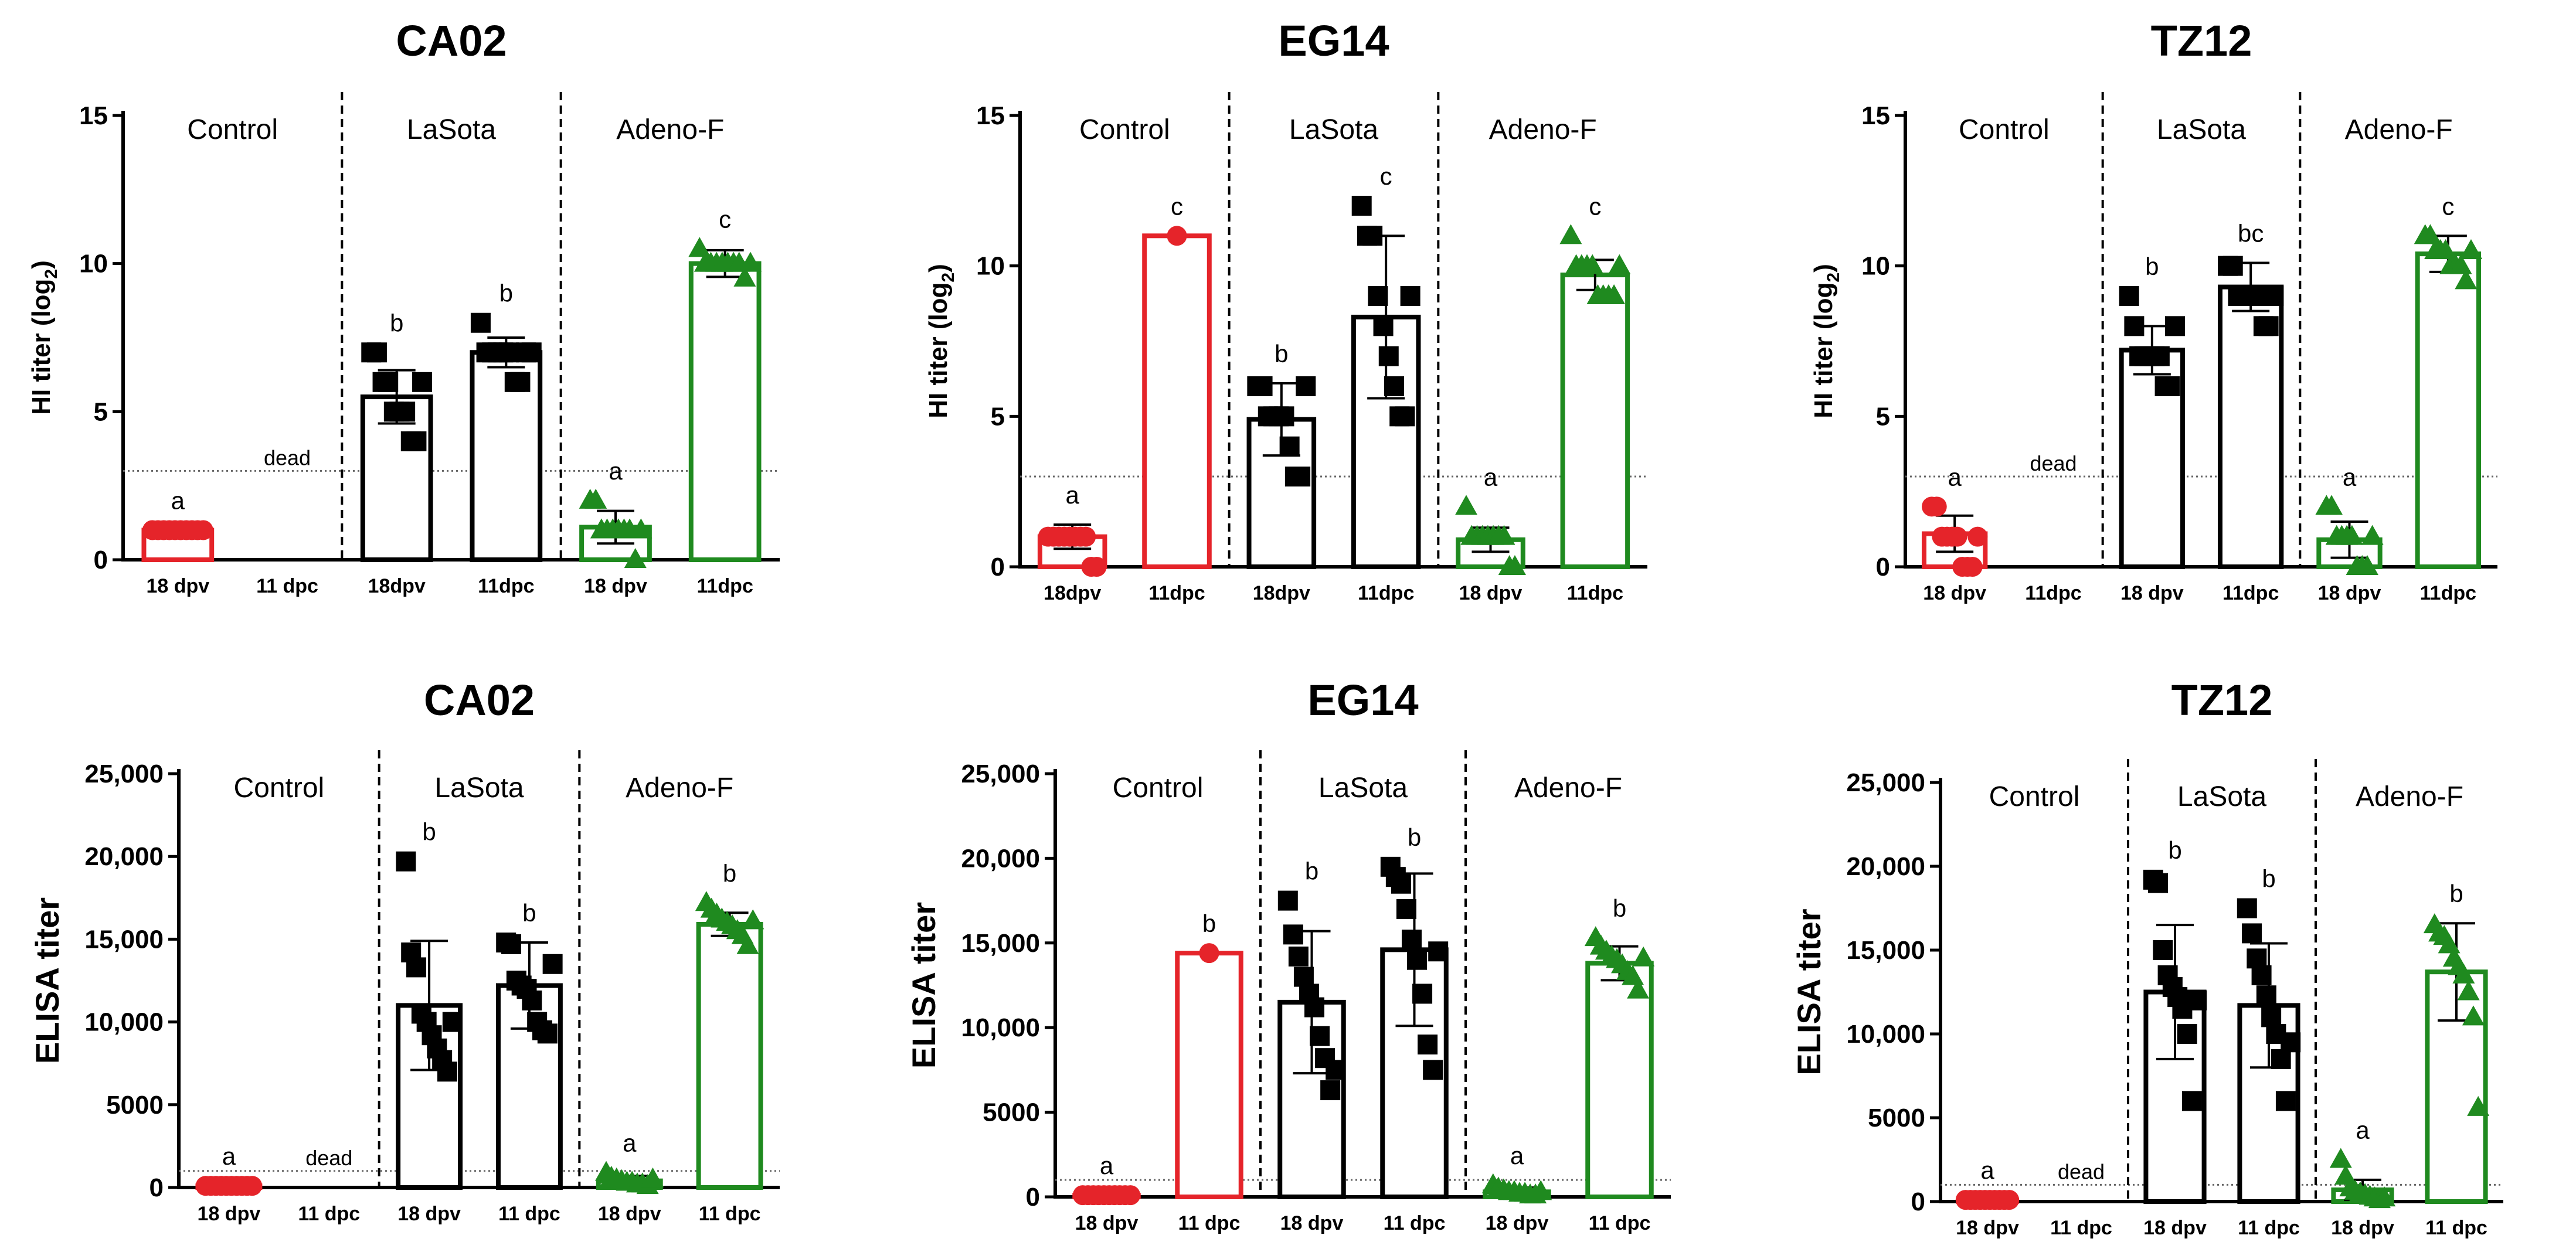 This screenshot has height=1259, width=2576. Describe the element at coordinates (452, 40) in the screenshot. I see `panel-title: CA02` at that location.